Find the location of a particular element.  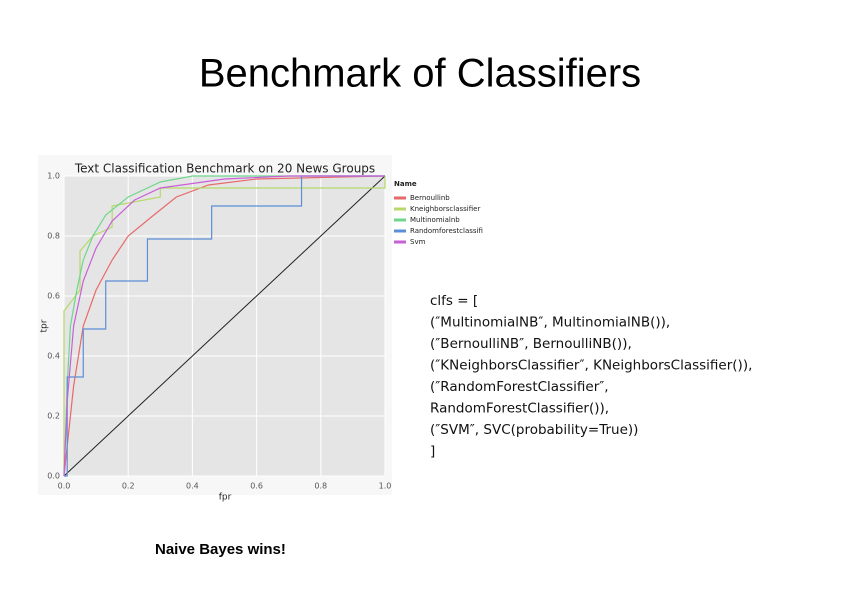

x-tick-label: 0.6 is located at coordinates (256, 486).